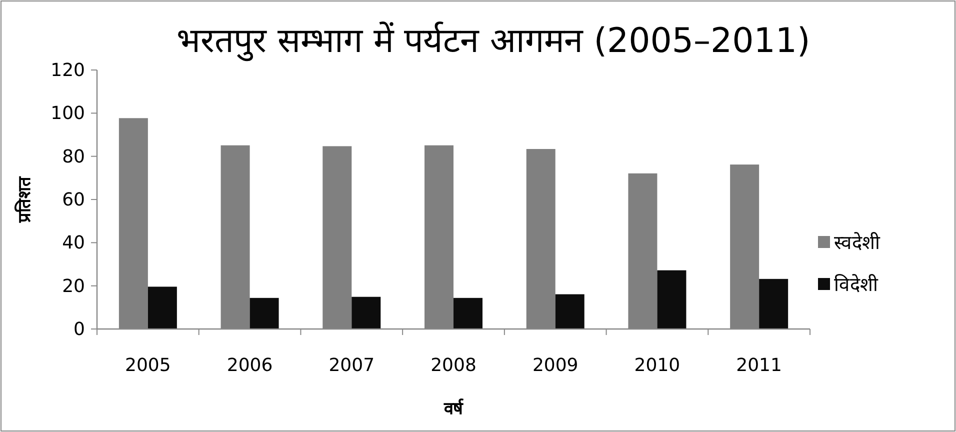 Image resolution: width=956 pixels, height=432 pixels. I want to click on x-tick-label: 2009, so click(555, 365).